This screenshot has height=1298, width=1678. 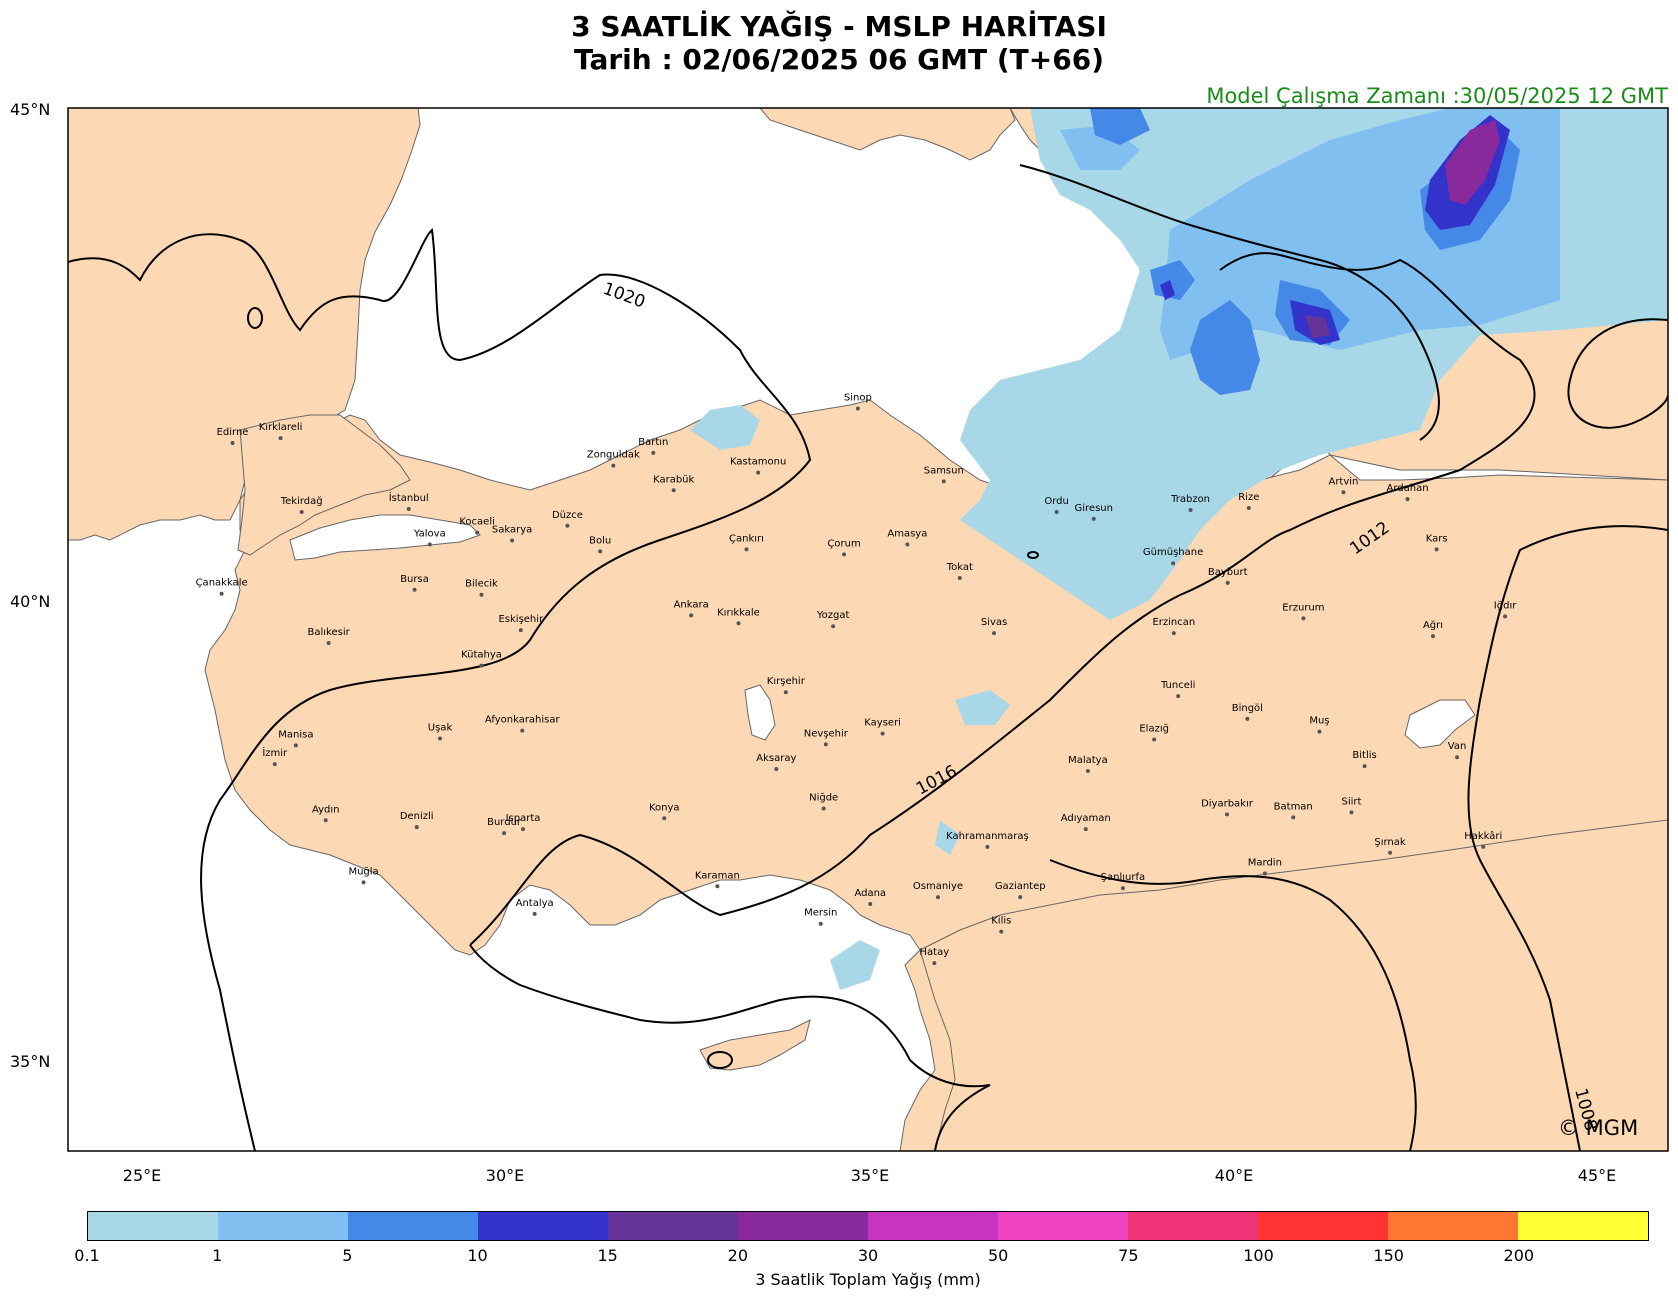 What do you see at coordinates (326, 809) in the screenshot?
I see `city-label: Aydın` at bounding box center [326, 809].